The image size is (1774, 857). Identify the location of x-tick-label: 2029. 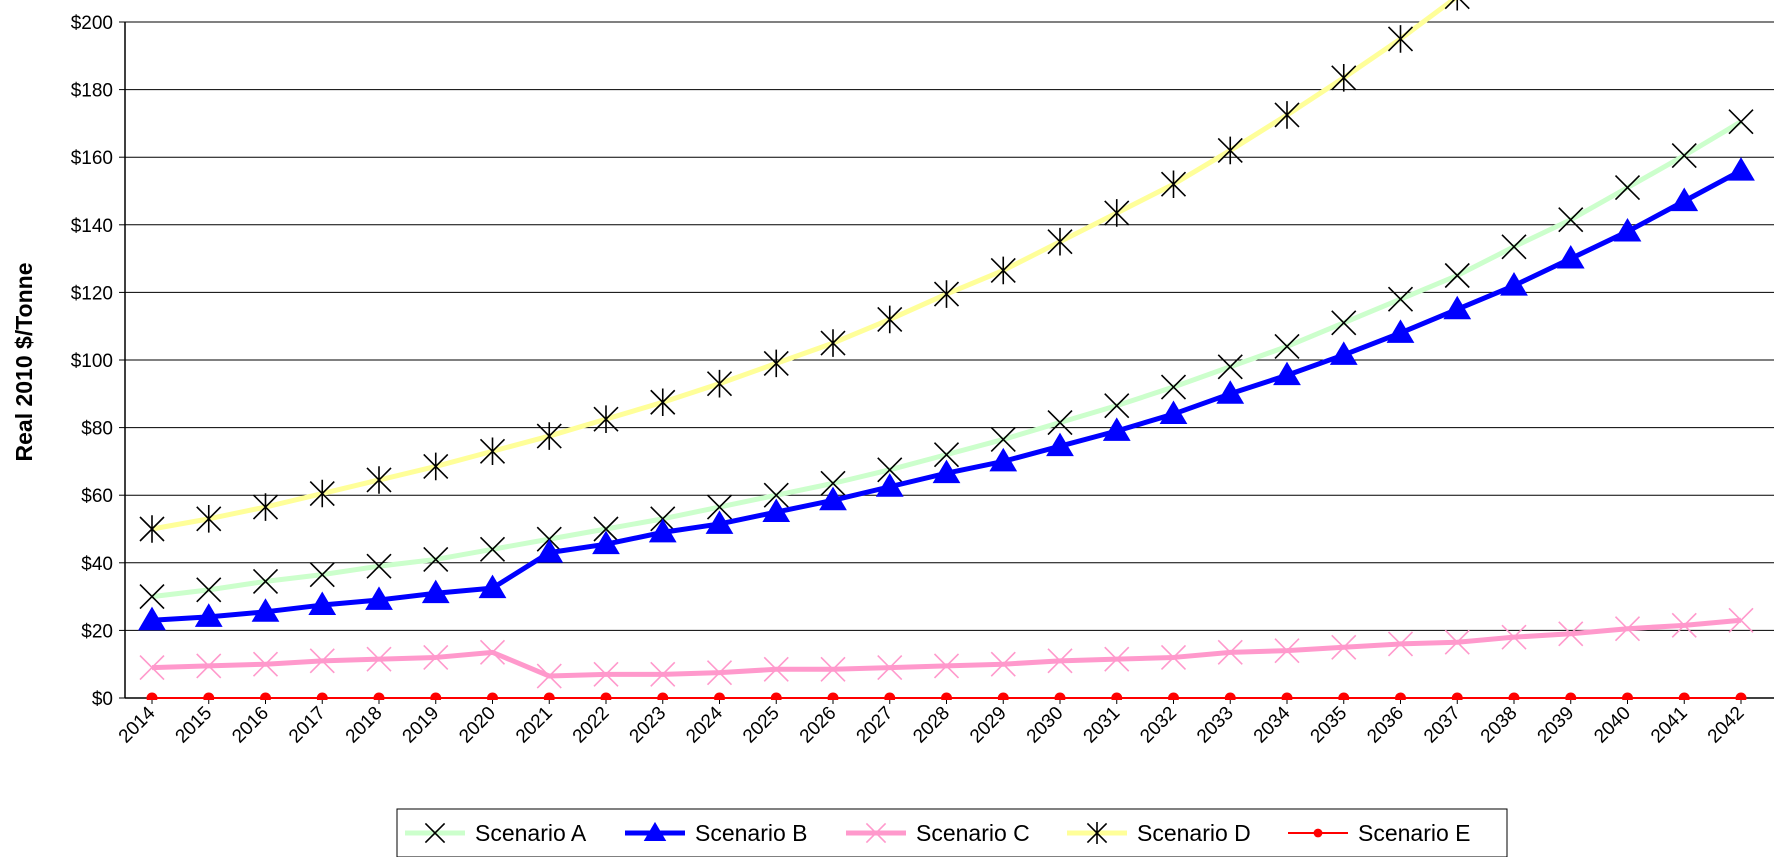
(988, 725).